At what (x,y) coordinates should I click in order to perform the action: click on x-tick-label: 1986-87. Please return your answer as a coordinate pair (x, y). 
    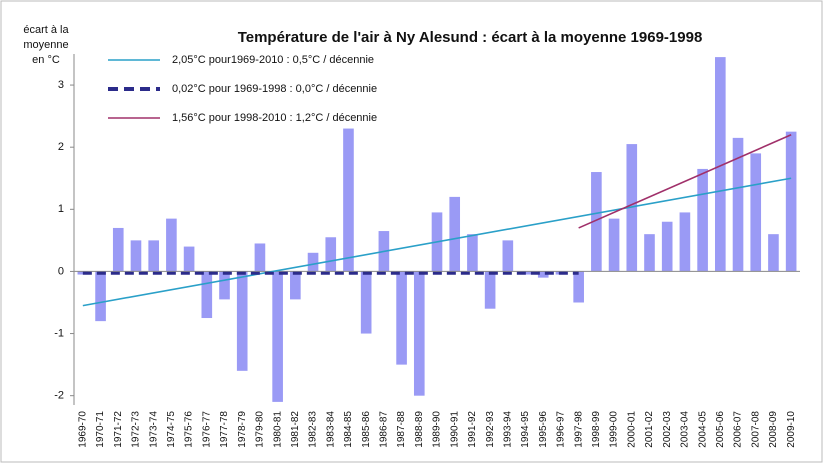
    Looking at the image, I should click on (384, 429).